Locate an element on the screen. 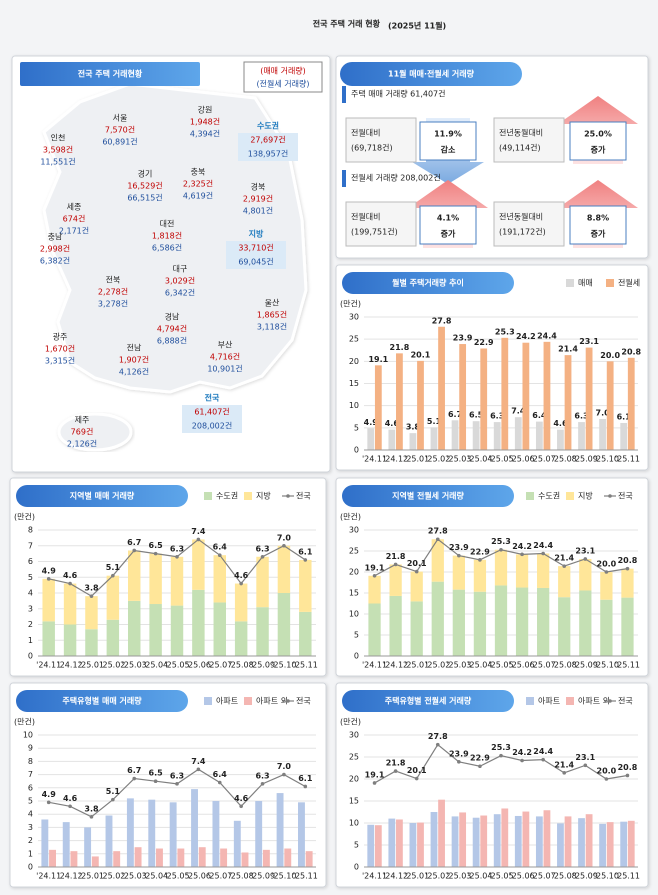 Image resolution: width=658 pixels, height=895 pixels. region-sales: 4,794건 is located at coordinates (172, 329).